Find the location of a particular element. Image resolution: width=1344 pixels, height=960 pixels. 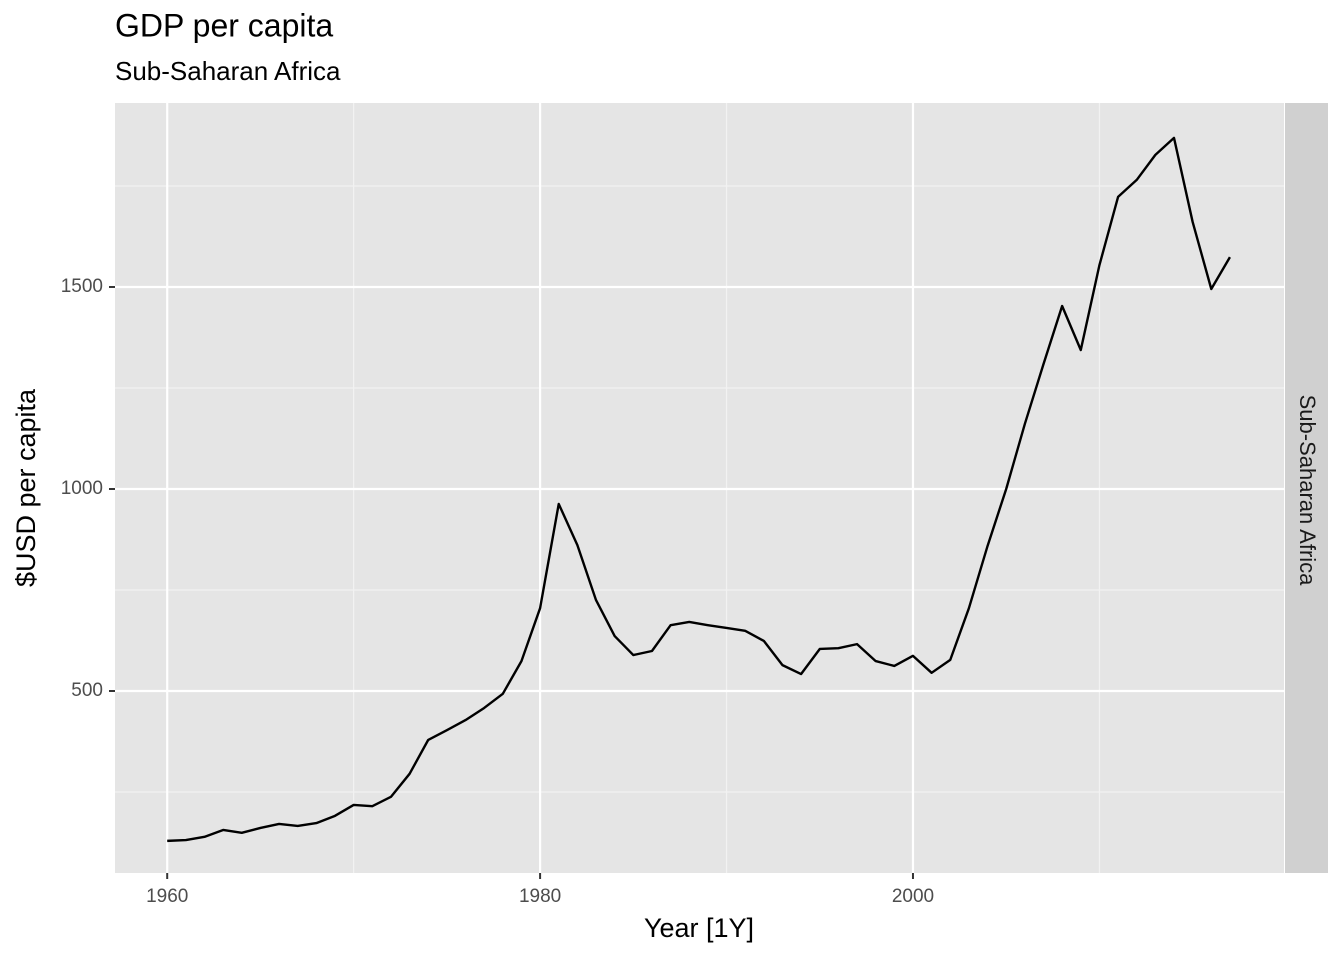

facet-strip is located at coordinates (1306, 488).